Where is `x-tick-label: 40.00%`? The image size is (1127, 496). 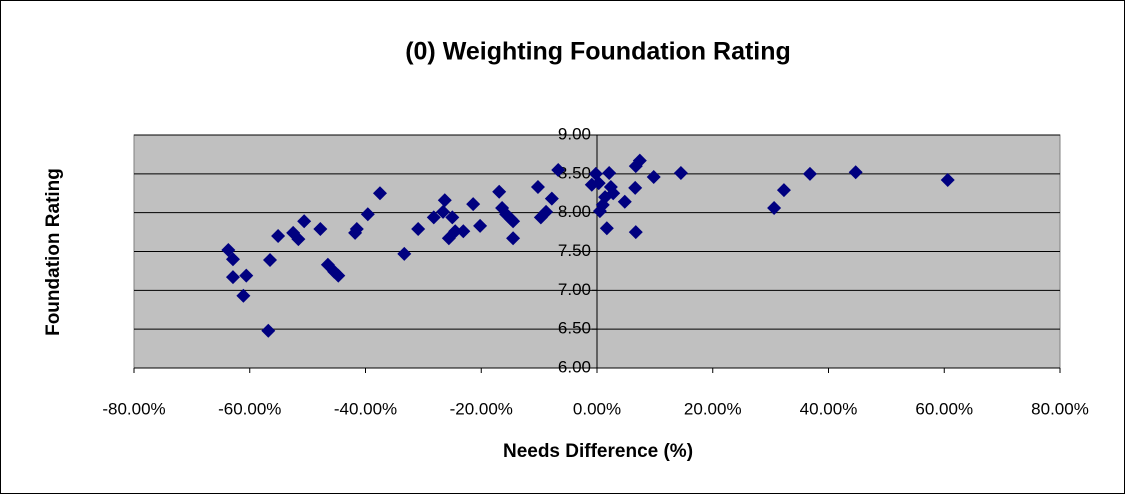
x-tick-label: 40.00% is located at coordinates (829, 408).